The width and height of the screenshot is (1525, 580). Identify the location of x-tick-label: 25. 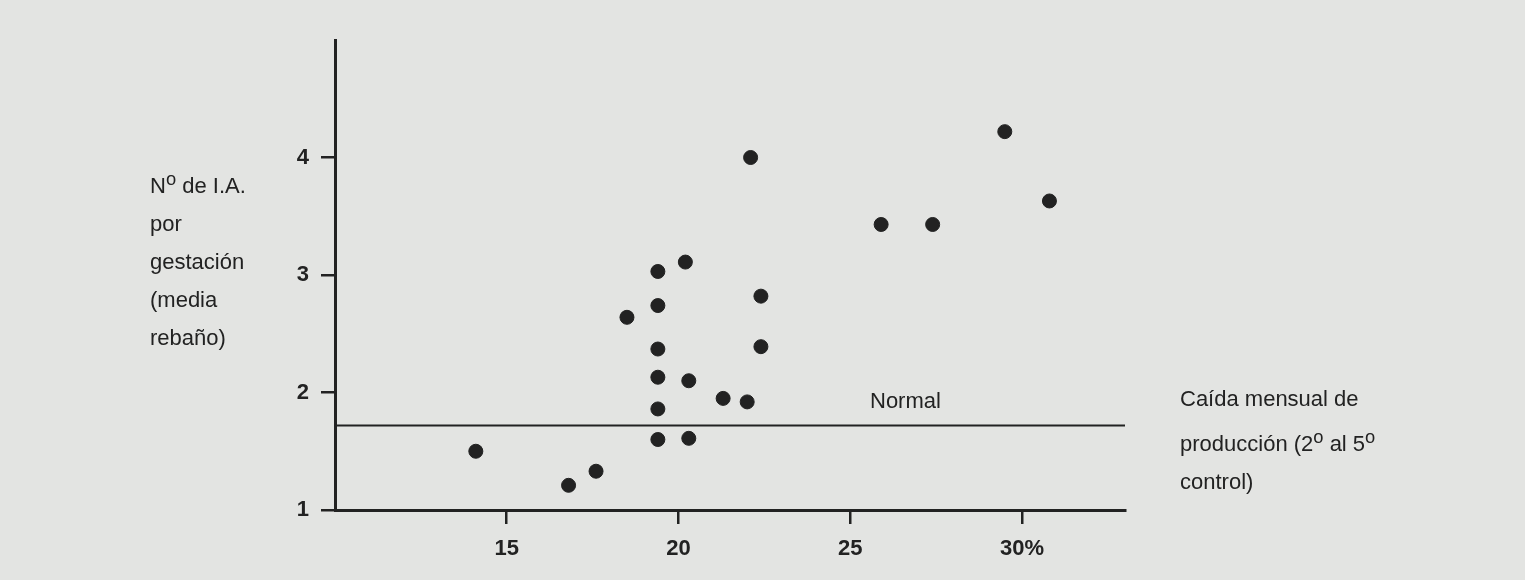
(850, 548).